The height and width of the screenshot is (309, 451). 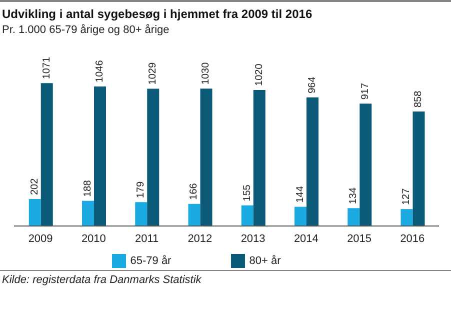 I want to click on chart-subtitle: Pr. 1.000 65-79 årige og 80+ årige, so click(x=85, y=29).